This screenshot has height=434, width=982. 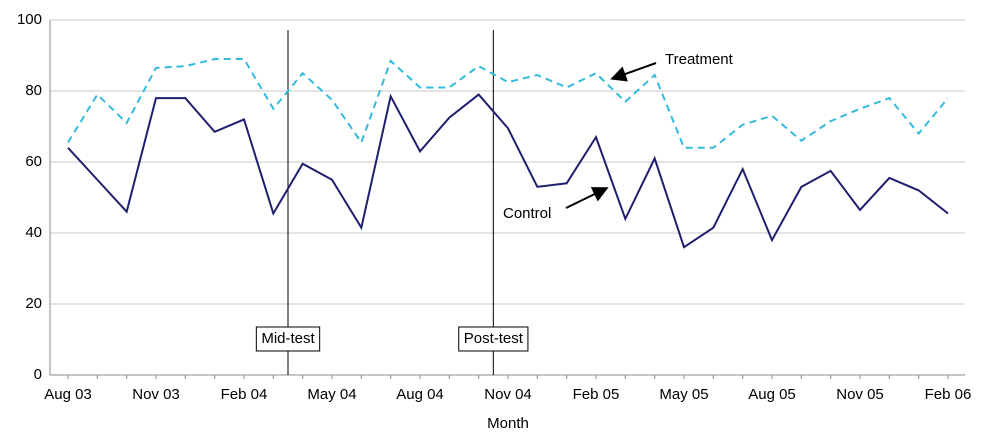 What do you see at coordinates (68, 394) in the screenshot?
I see `x-tick-label: Aug 03` at bounding box center [68, 394].